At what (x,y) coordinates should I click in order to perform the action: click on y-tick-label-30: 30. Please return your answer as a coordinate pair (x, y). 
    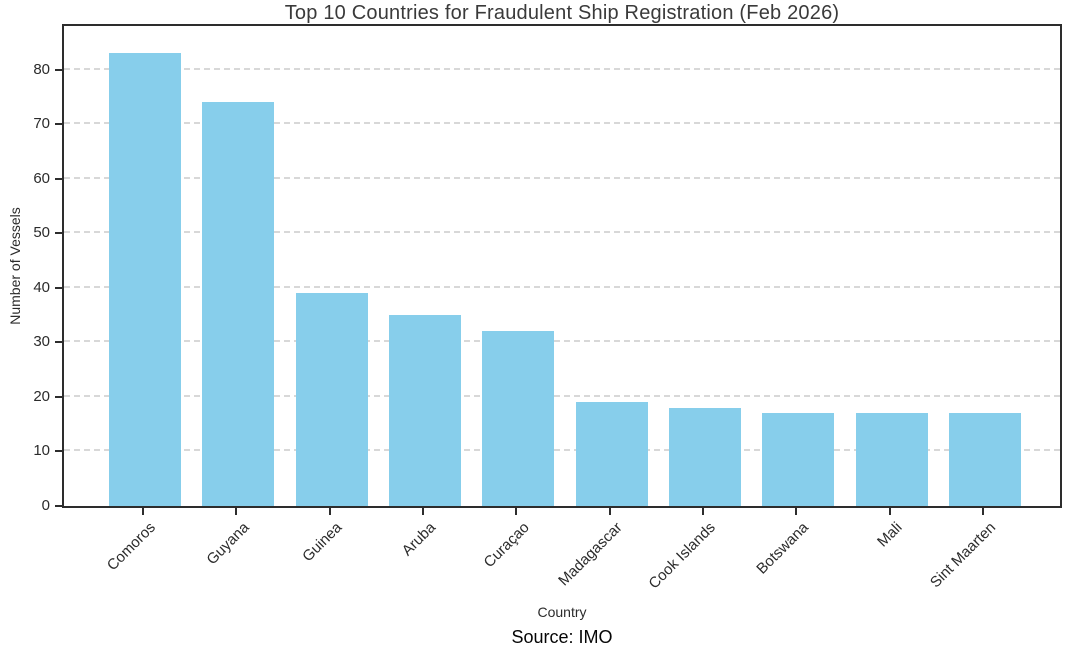
    Looking at the image, I should click on (41, 342).